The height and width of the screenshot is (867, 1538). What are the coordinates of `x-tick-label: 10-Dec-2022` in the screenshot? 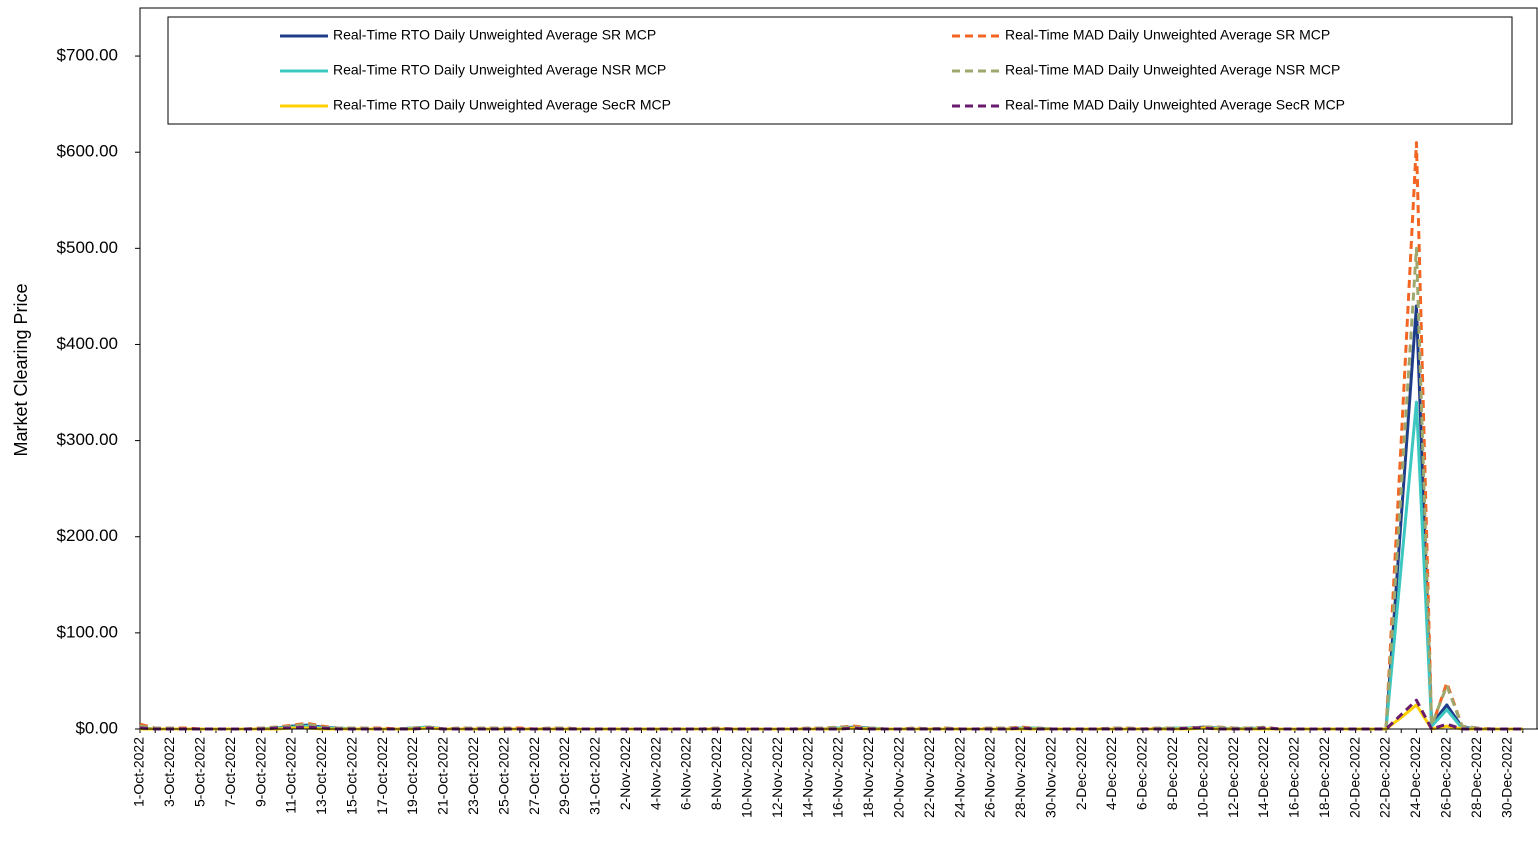 It's located at (1202, 777).